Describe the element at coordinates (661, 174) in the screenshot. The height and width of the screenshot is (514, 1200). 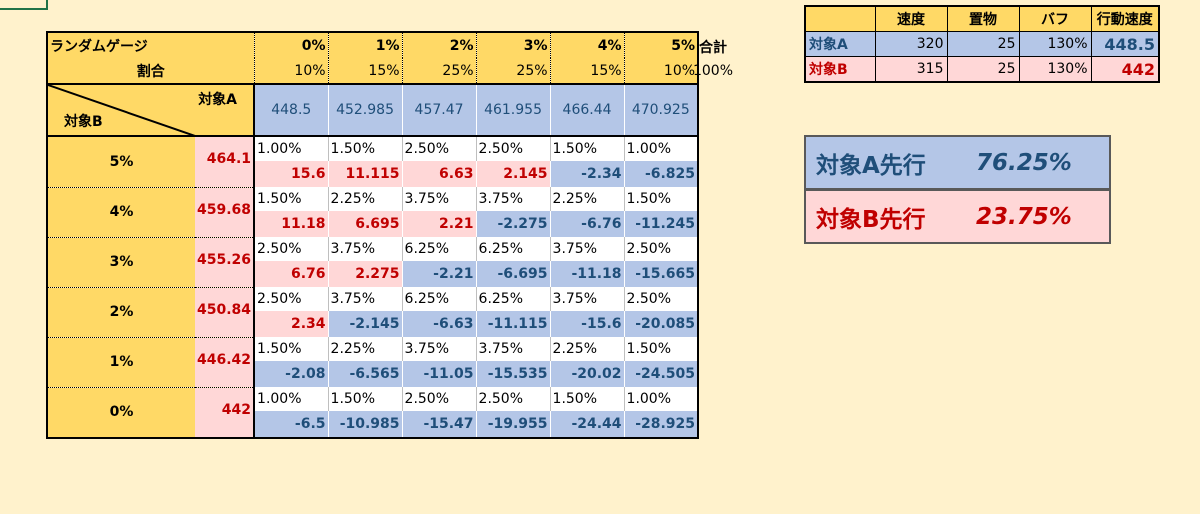
I see `difference-cell: -6.825` at that location.